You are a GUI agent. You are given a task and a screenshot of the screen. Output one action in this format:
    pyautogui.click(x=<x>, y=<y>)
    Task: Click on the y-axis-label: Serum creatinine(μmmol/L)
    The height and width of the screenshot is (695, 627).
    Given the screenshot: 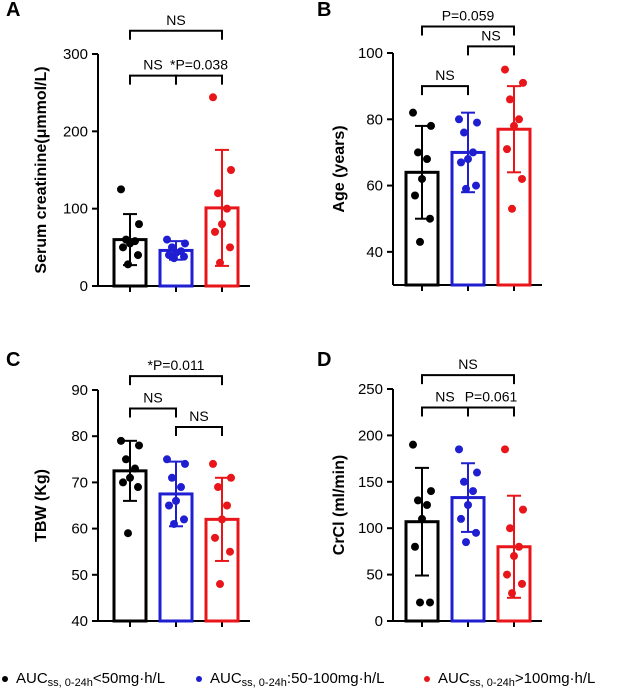 What is the action you would take?
    pyautogui.click(x=41, y=169)
    